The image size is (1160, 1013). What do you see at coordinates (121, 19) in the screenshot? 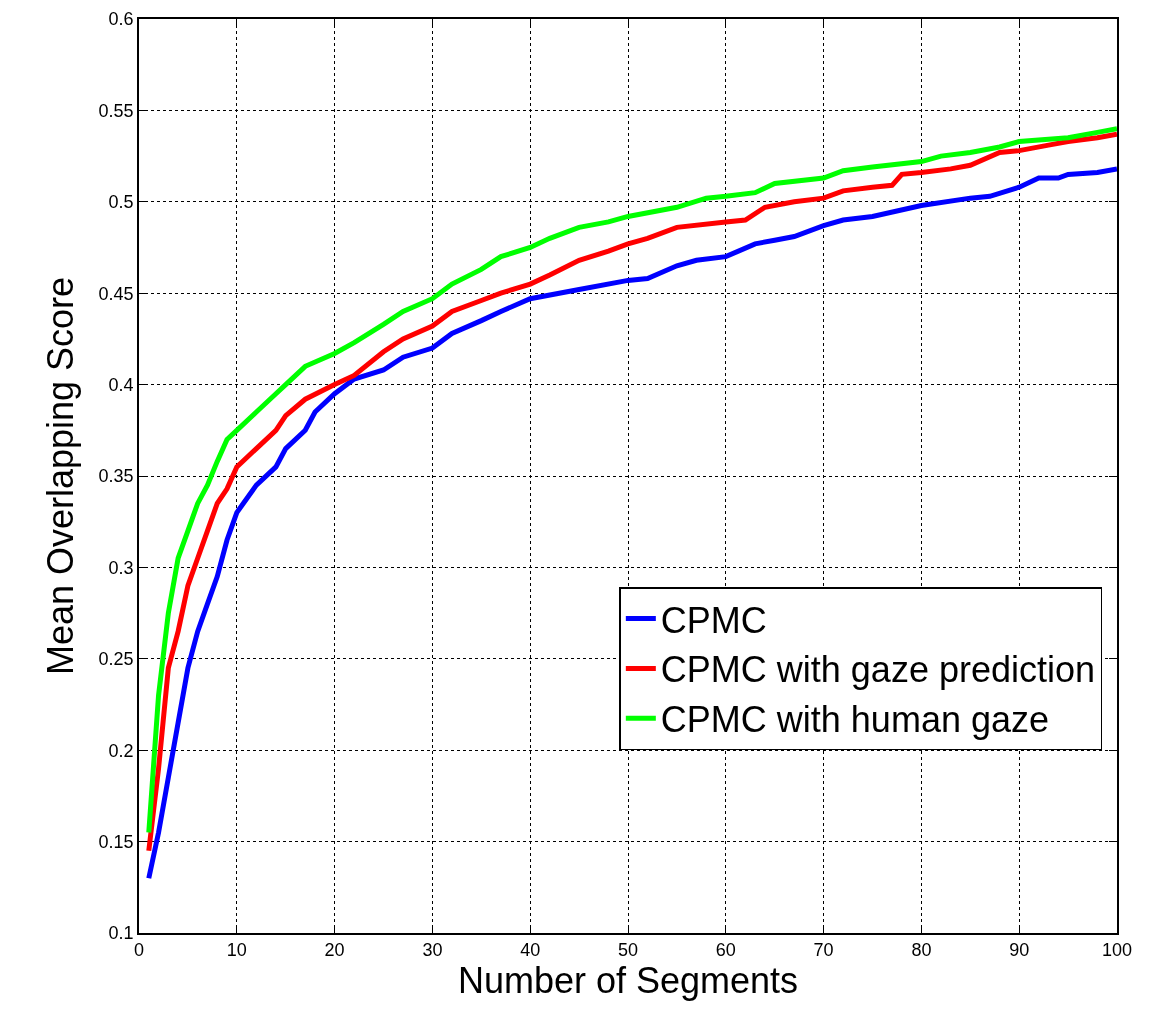
I see `y-tick-label: 0.6` at bounding box center [121, 19].